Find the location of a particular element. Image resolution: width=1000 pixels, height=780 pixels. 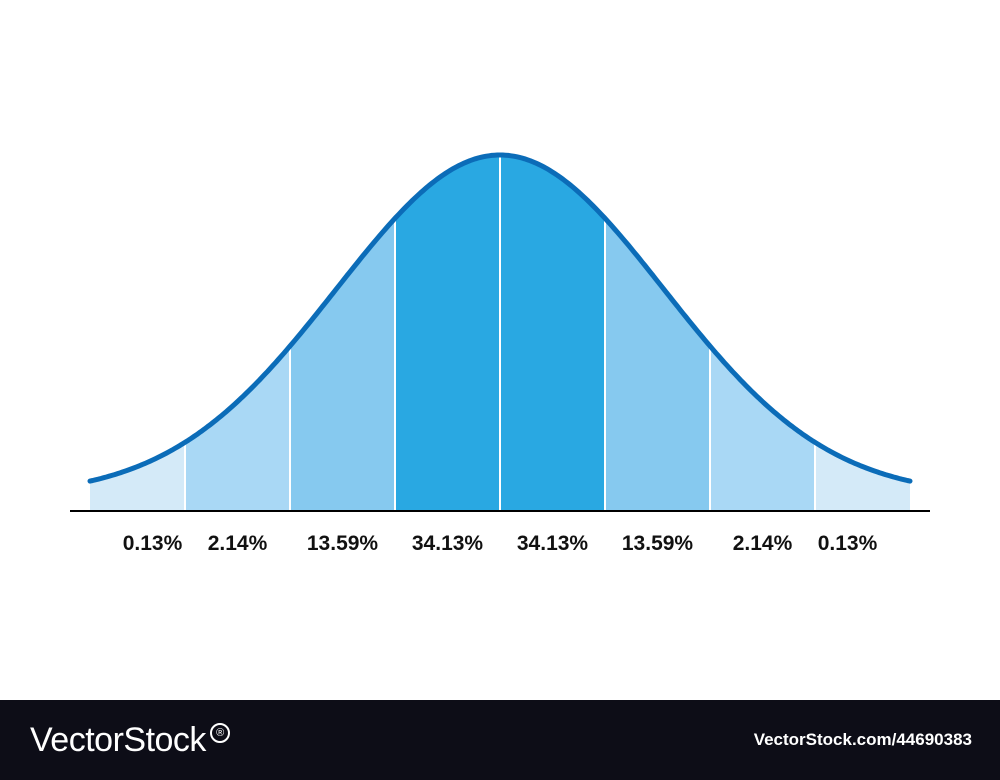

segment-percent-label-1: 0.13% is located at coordinates (153, 543).